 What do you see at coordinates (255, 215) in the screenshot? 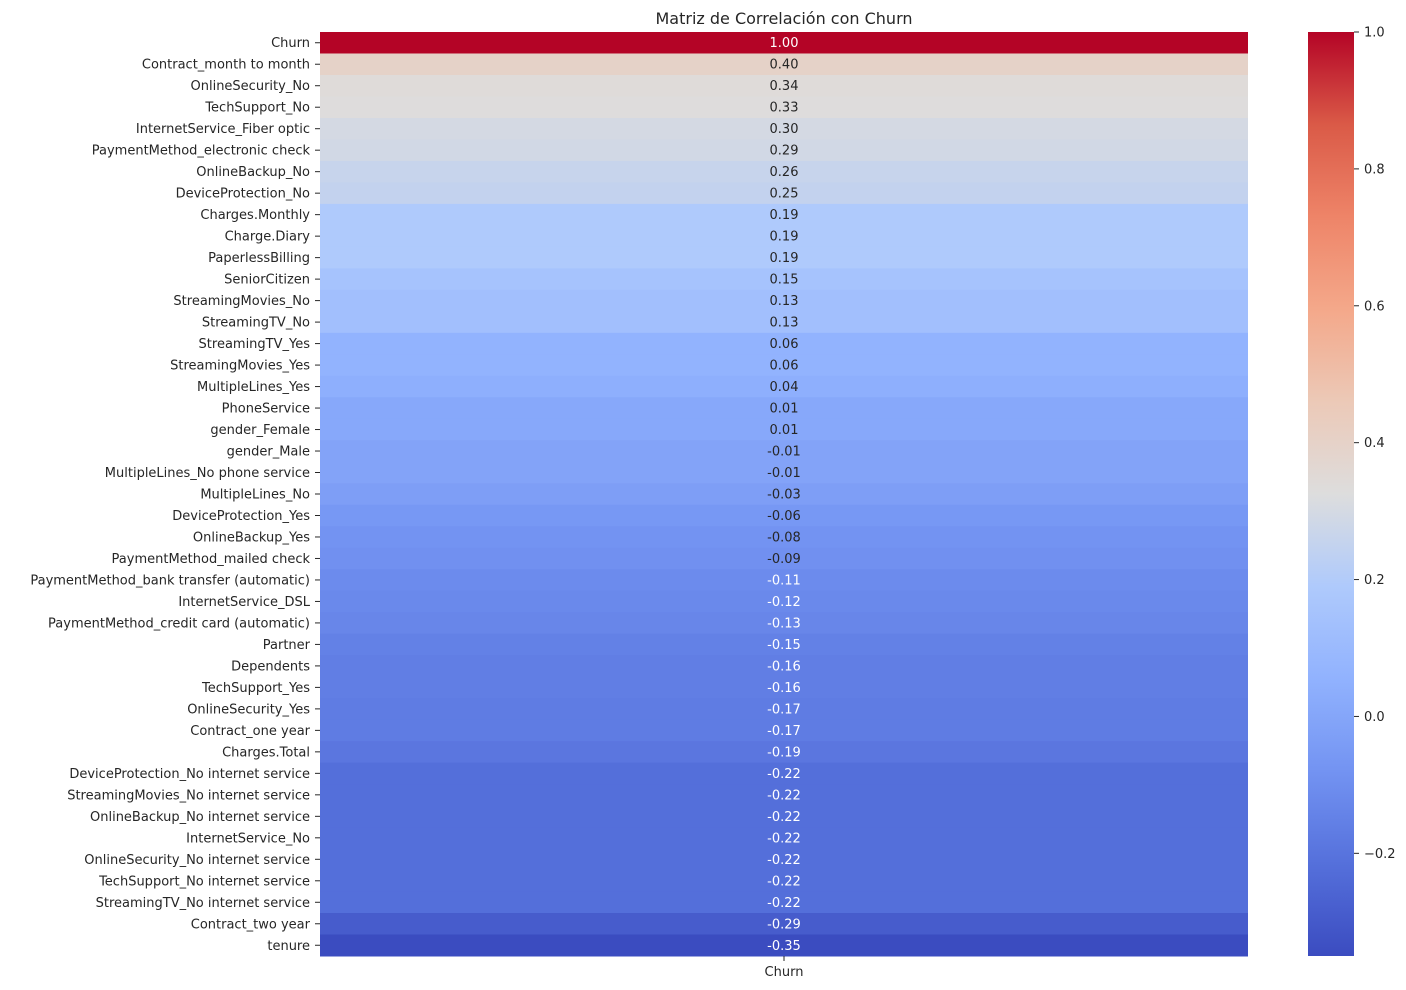
I see `row-label: Charges.Monthly` at bounding box center [255, 215].